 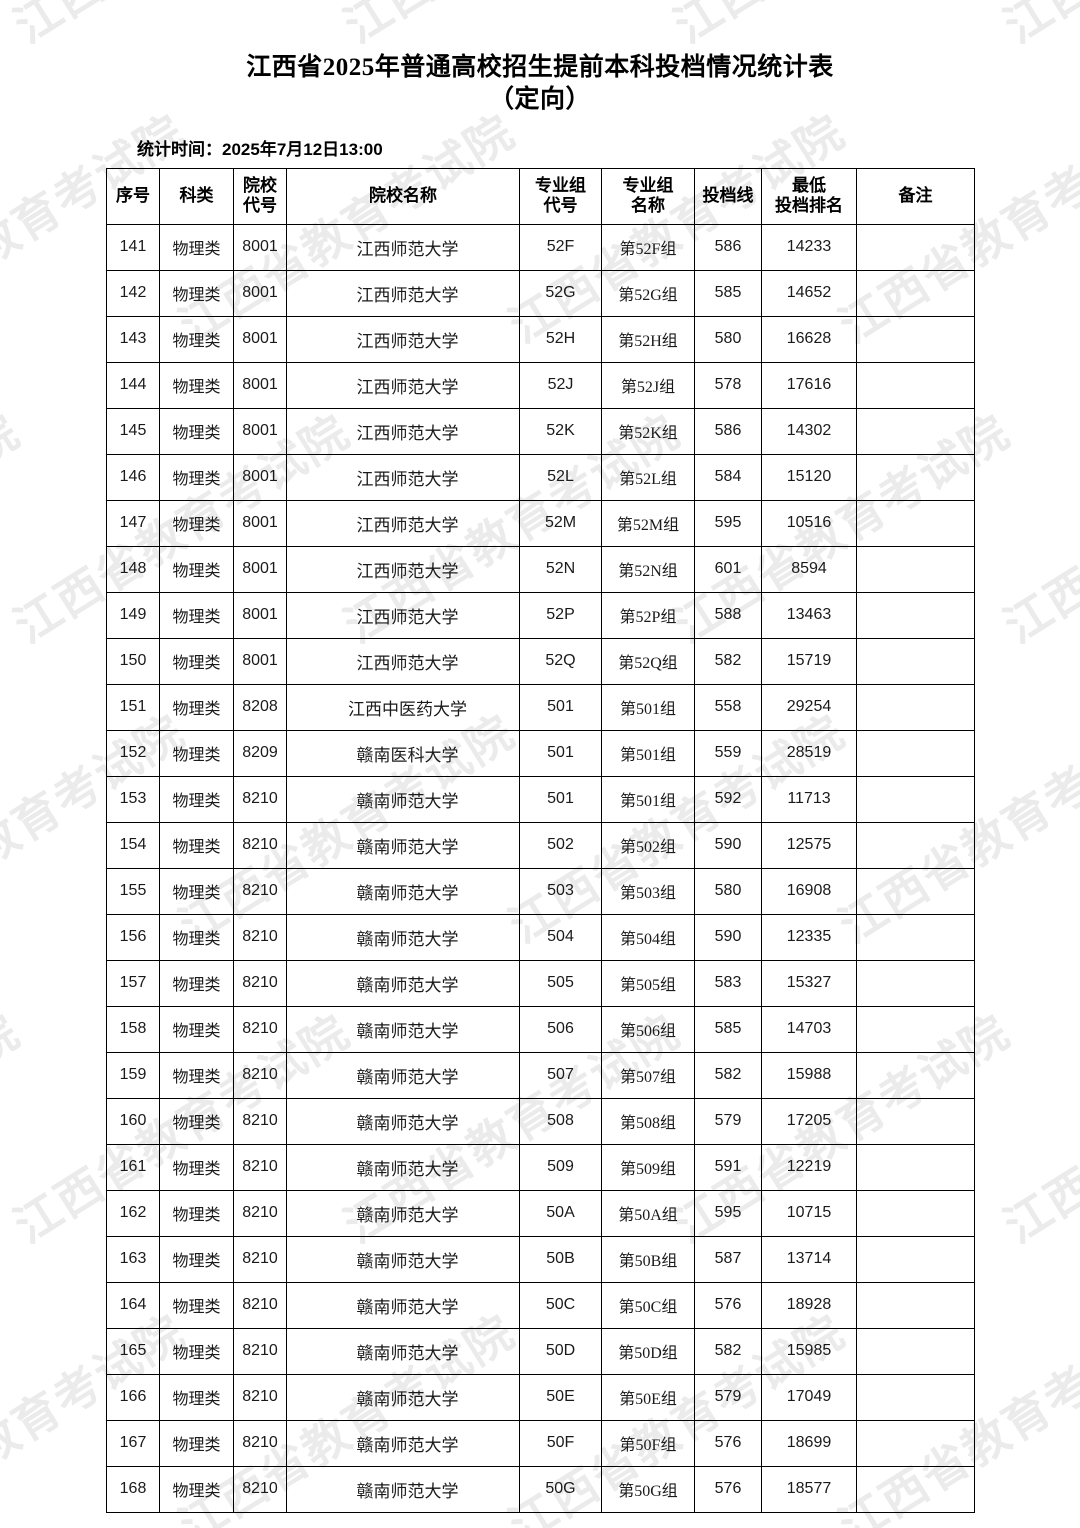 I want to click on cell-score-line: 583, so click(x=728, y=983).